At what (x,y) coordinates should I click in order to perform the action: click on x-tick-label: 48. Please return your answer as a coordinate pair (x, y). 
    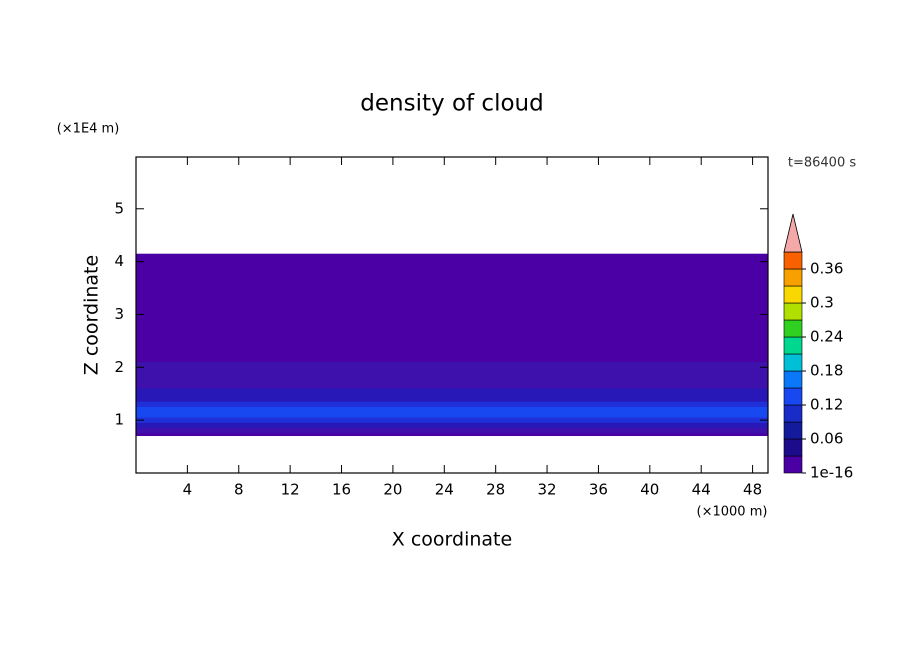
    Looking at the image, I should click on (752, 490).